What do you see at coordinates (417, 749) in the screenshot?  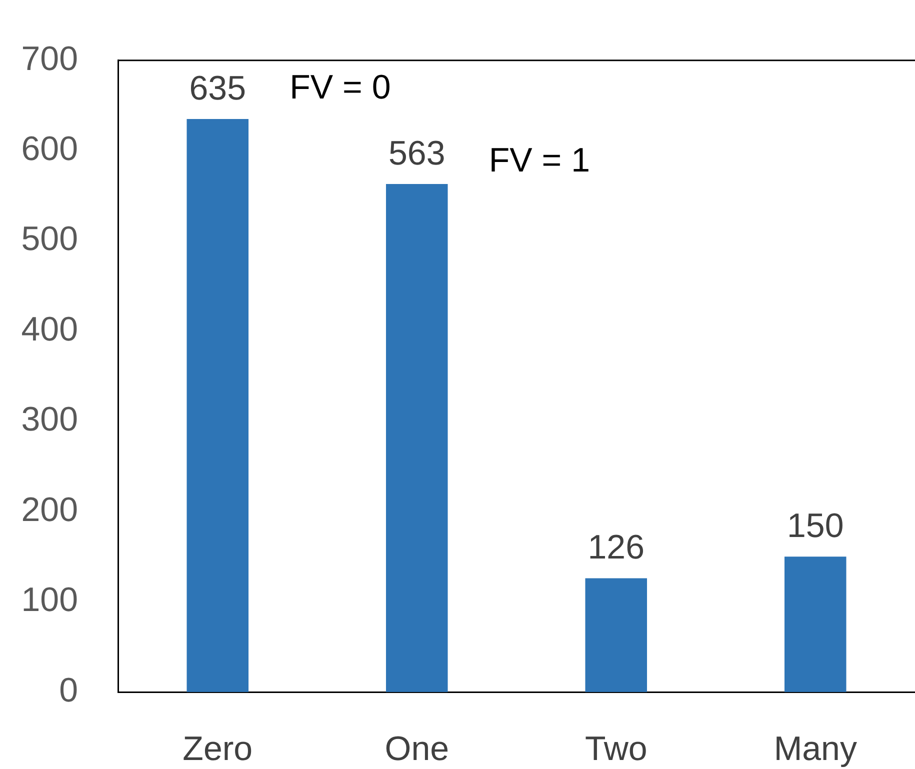 I see `x-tick-label: One` at bounding box center [417, 749].